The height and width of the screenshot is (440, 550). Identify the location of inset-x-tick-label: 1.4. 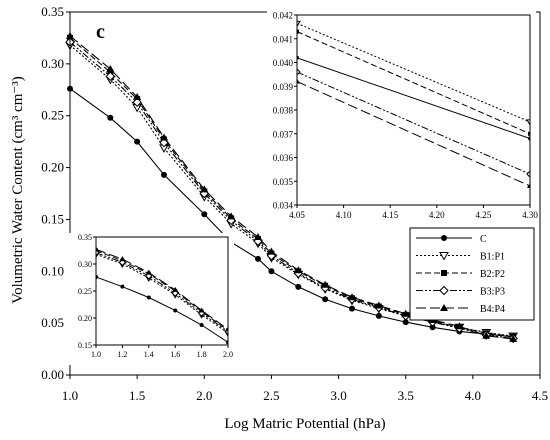
(149, 354).